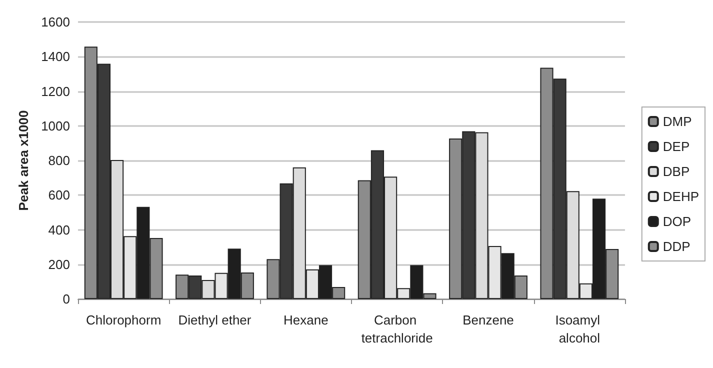  I want to click on legend-label: DEP, so click(676, 146).